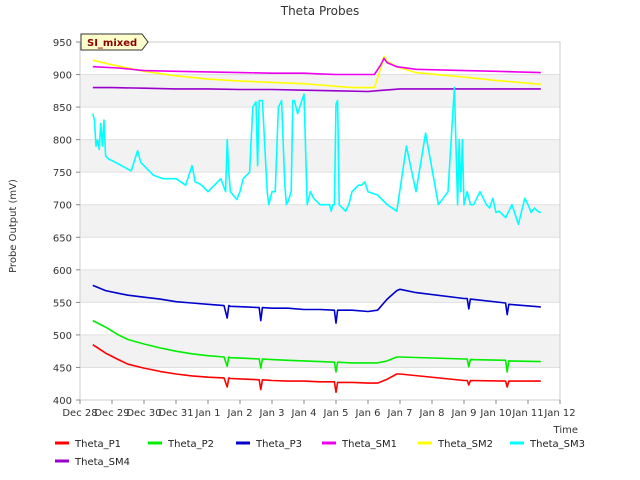 Image resolution: width=640 pixels, height=480 pixels. Describe the element at coordinates (465, 444) in the screenshot. I see `legend-label: Theta_SM2` at that location.